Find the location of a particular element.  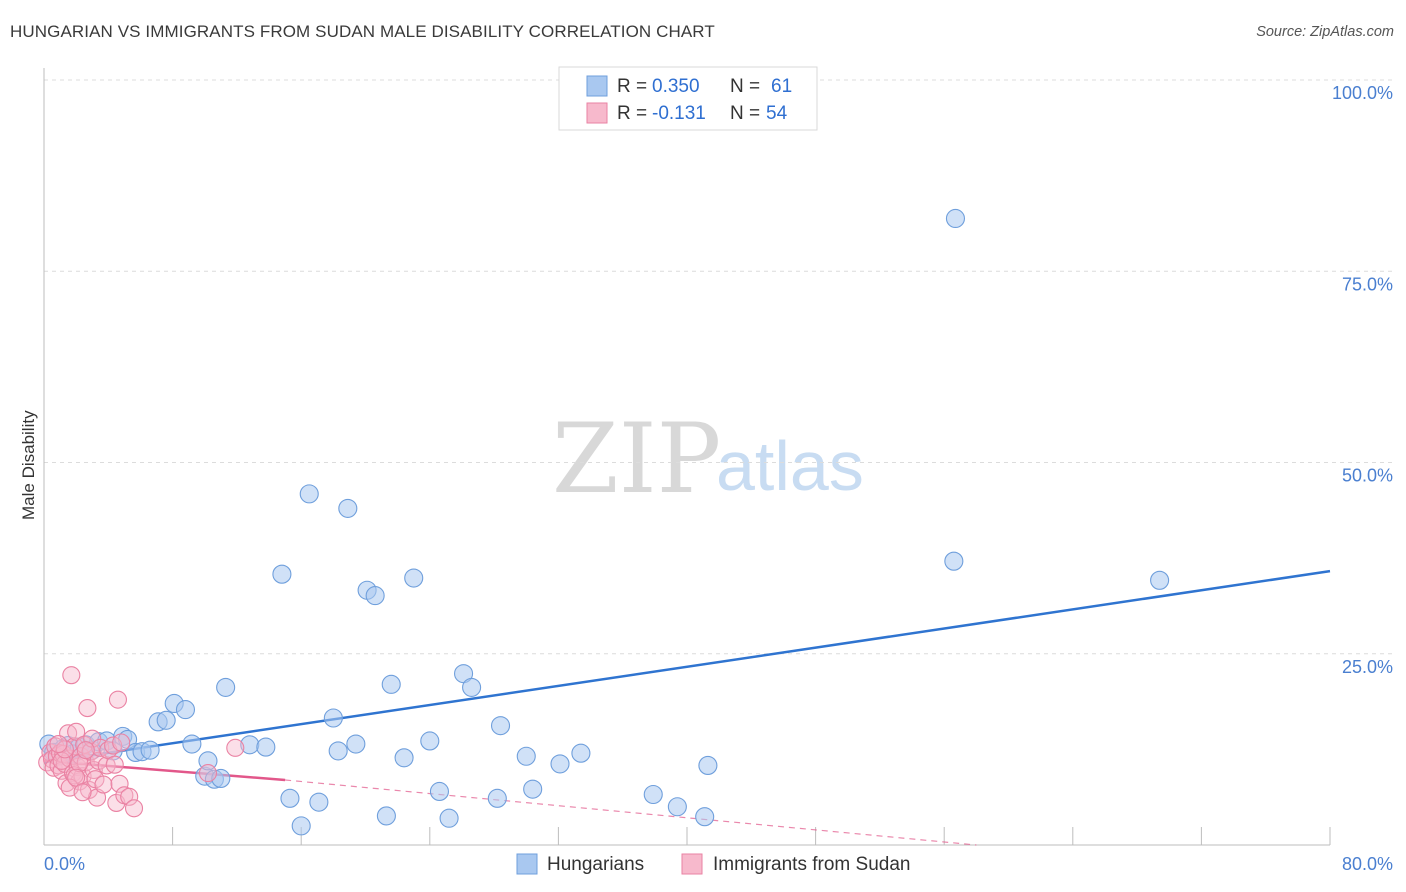

bottom-legend-swatch-sudan is located at coordinates (692, 864).